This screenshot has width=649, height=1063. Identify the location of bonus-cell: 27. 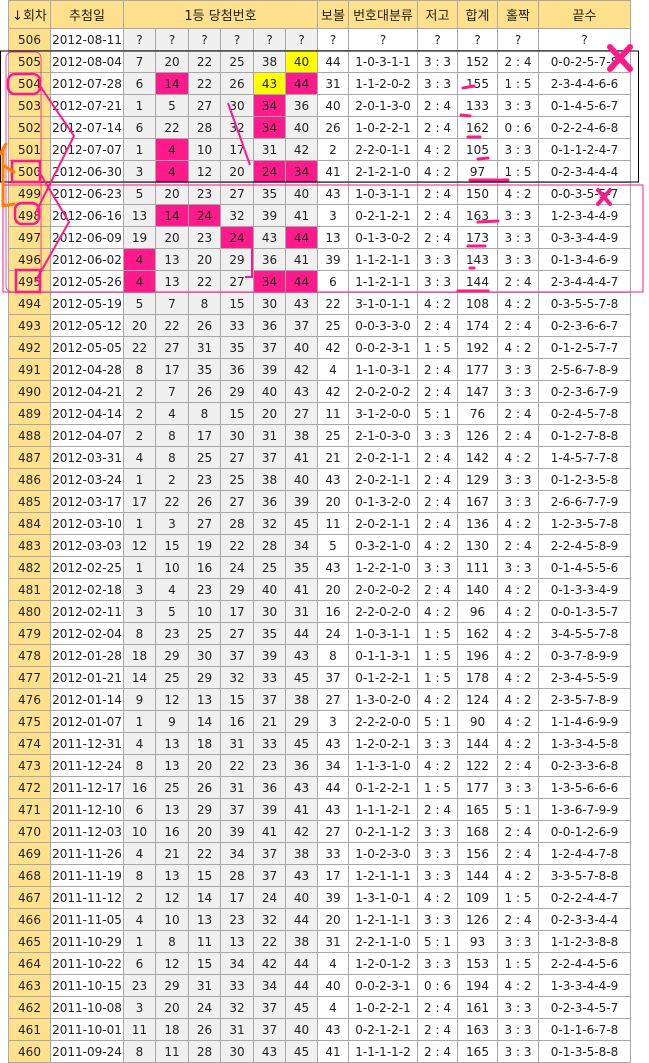
(333, 831).